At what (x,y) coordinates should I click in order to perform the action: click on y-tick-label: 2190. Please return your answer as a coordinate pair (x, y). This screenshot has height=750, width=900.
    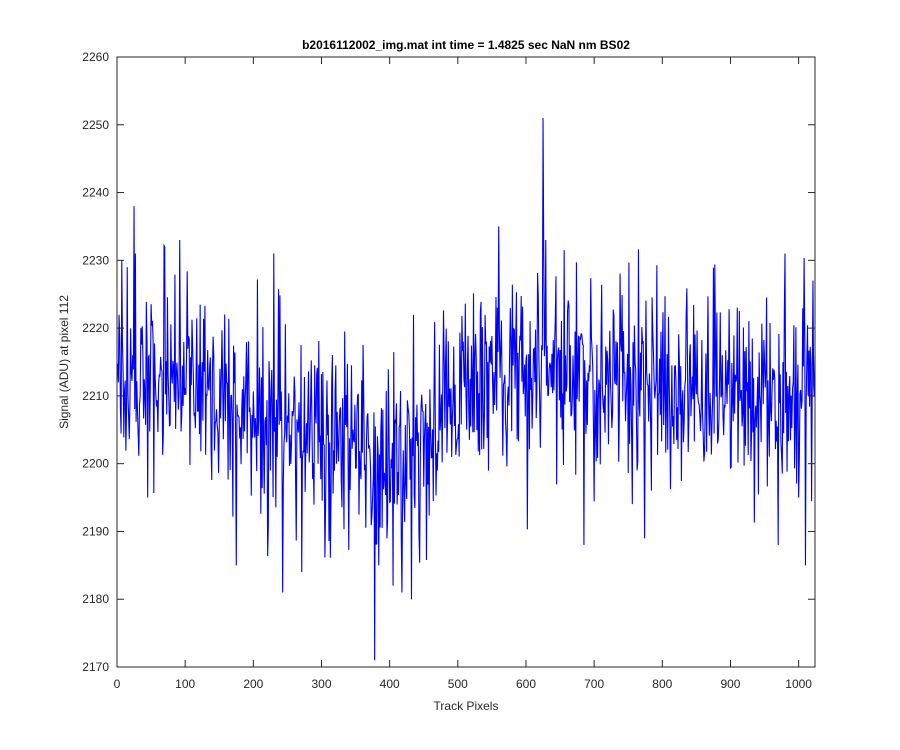
    Looking at the image, I should click on (95, 531).